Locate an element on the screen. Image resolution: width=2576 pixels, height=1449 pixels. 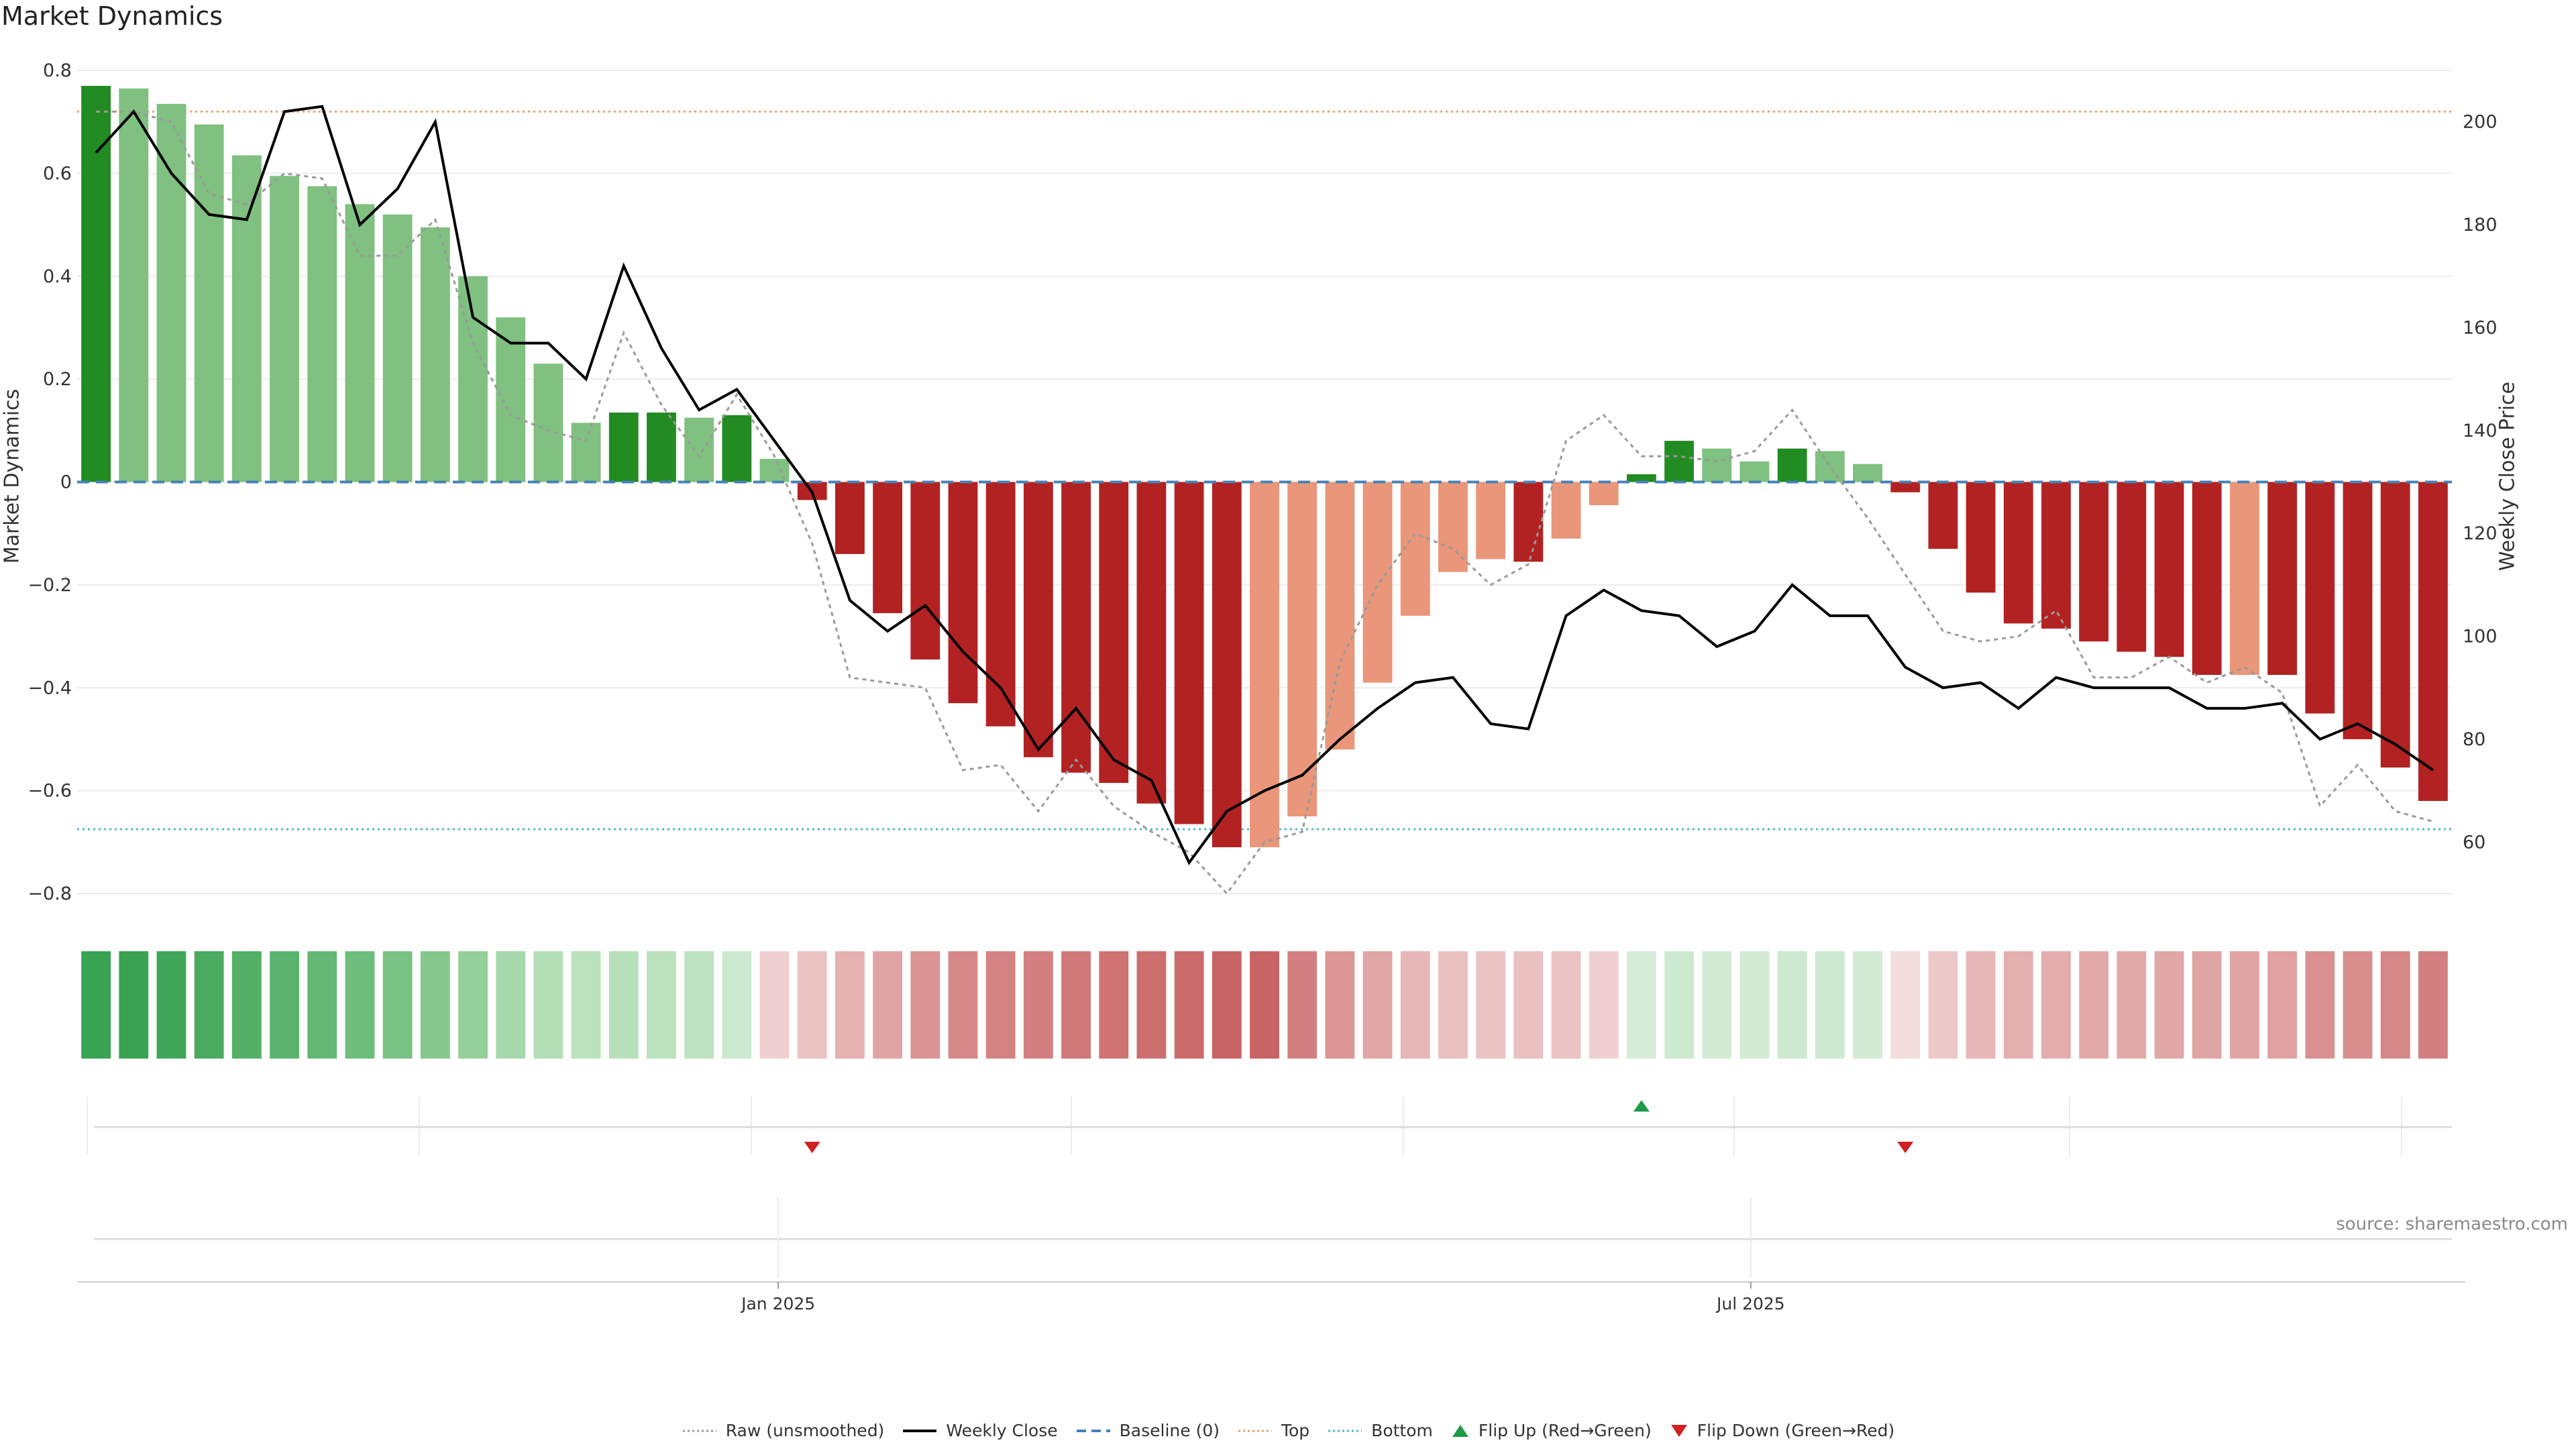
y-tick-label-right: 60 is located at coordinates (2474, 842).